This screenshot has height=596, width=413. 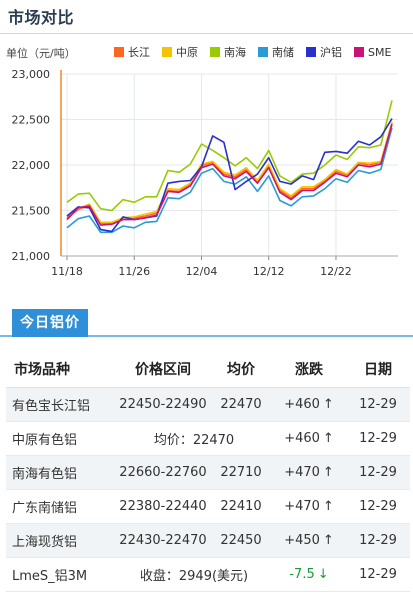 What do you see at coordinates (41, 53) in the screenshot?
I see `unit-label: 单位（元/吨）` at bounding box center [41, 53].